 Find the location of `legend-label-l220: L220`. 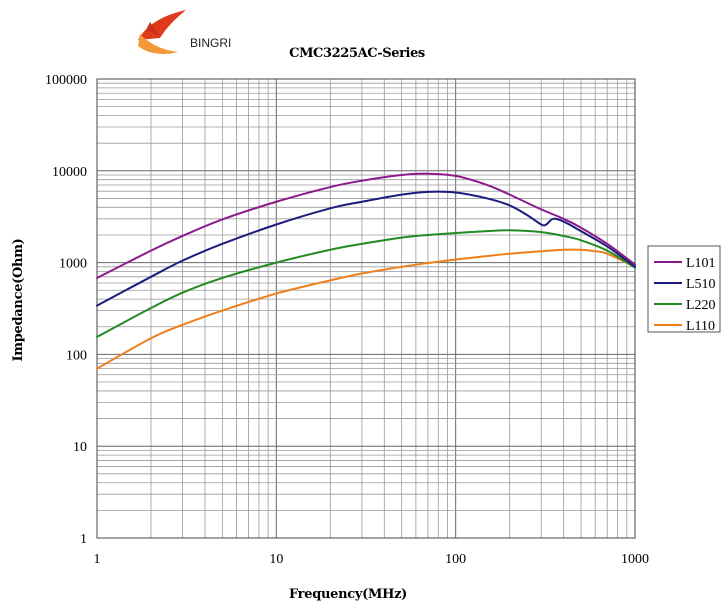

legend-label-l220: L220 is located at coordinates (701, 305).